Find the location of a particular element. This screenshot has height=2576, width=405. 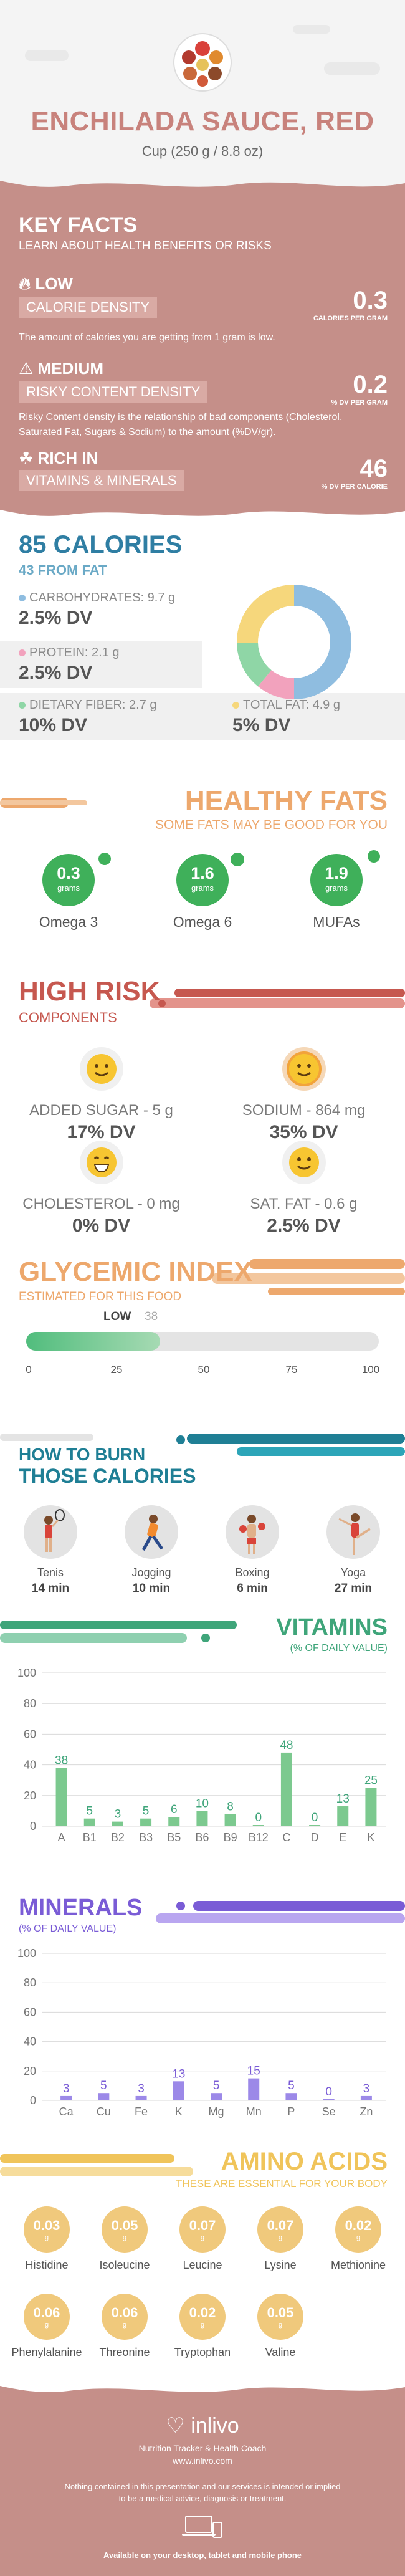

amino-value-badge: 0.07 g is located at coordinates (280, 2229).